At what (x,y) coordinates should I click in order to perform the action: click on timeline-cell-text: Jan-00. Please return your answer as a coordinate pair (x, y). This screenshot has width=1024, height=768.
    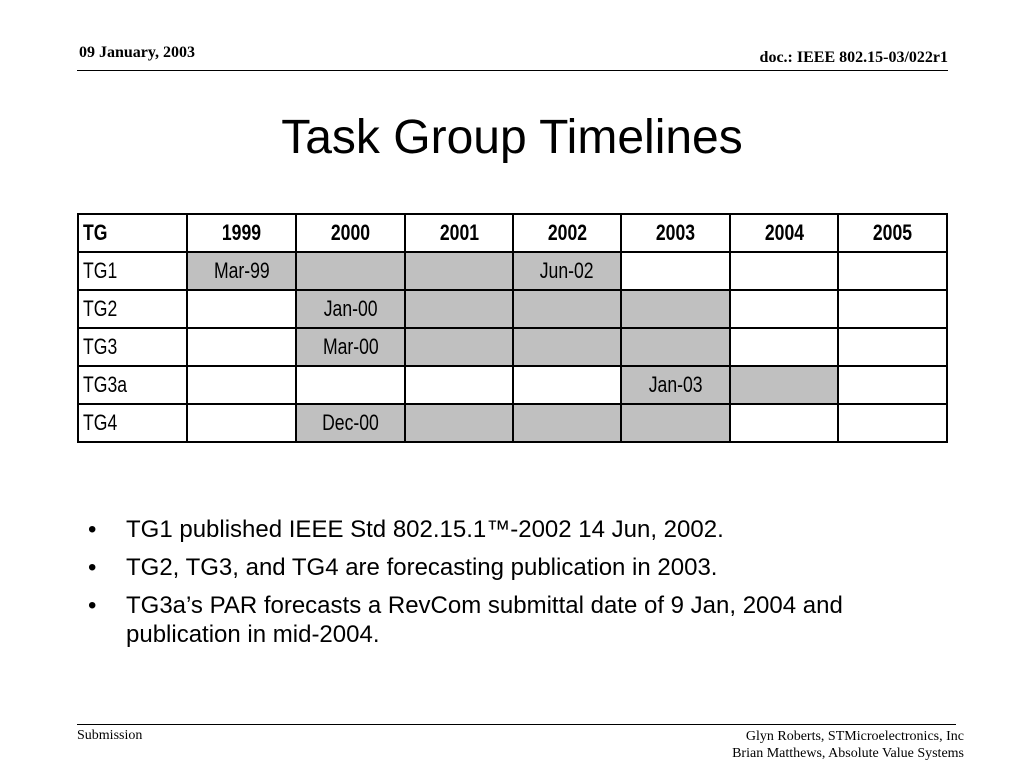
    Looking at the image, I should click on (350, 308).